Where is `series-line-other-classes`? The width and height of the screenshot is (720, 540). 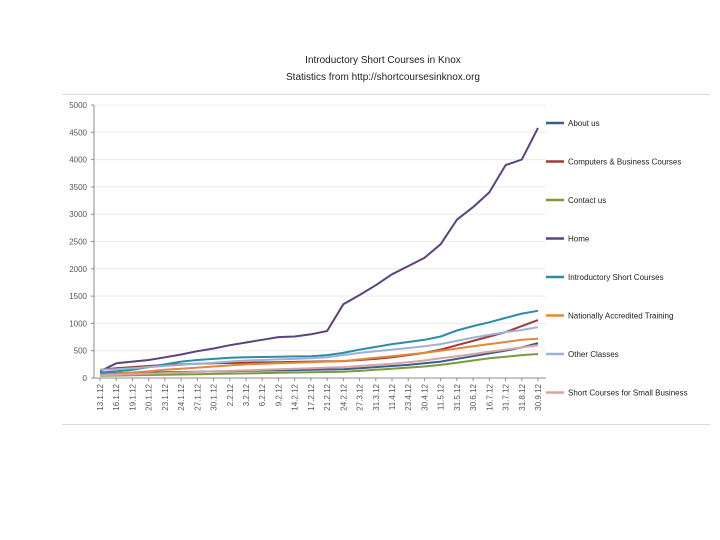 series-line-other-classes is located at coordinates (319, 348).